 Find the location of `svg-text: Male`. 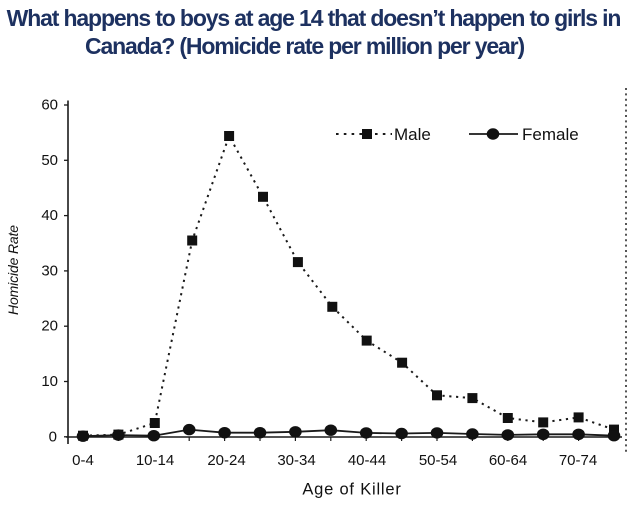

svg-text: Male is located at coordinates (412, 134).